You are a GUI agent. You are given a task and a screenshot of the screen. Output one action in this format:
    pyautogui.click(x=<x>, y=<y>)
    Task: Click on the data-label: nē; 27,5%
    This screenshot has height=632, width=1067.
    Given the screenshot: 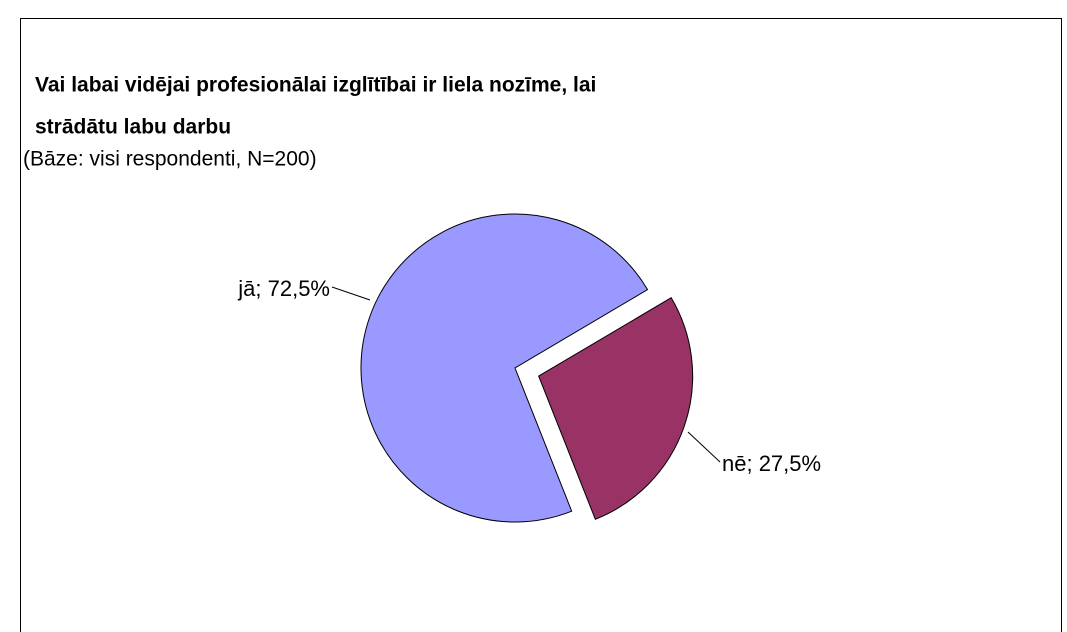 What is the action you would take?
    pyautogui.click(x=771, y=463)
    